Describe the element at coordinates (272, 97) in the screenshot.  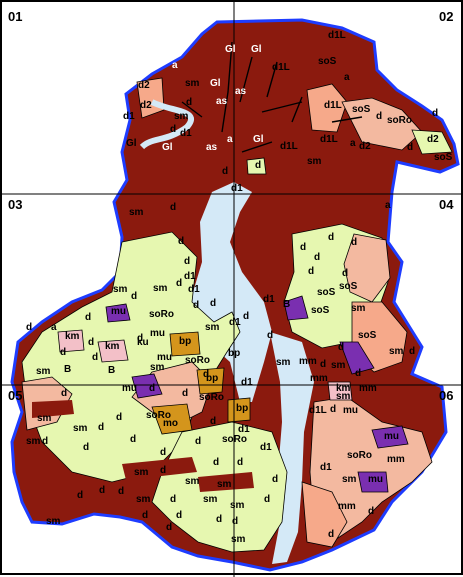
I see `valley-lines` at that location.